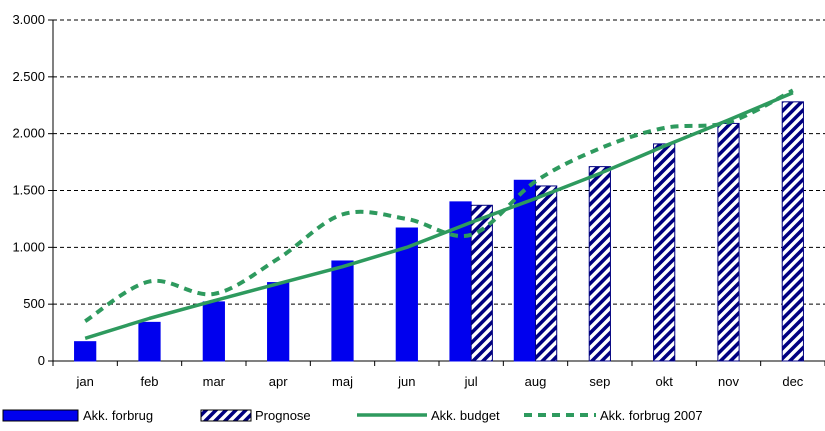 This screenshot has height=431, width=825. I want to click on x-tick-label: feb, so click(149, 381).